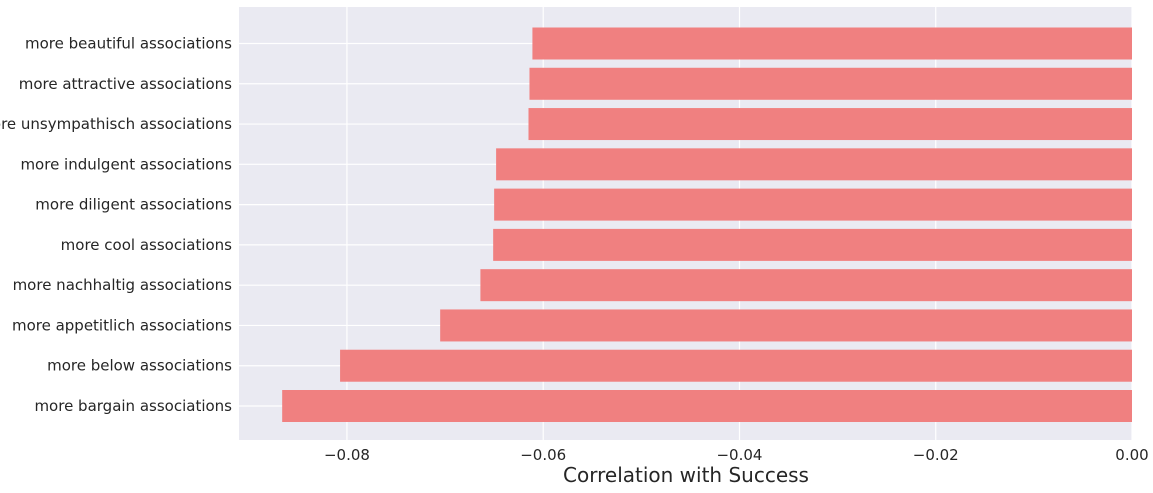 The height and width of the screenshot is (493, 1153). Describe the element at coordinates (123, 285) in the screenshot. I see `y-tick-label: more nachhaltig associations` at that location.